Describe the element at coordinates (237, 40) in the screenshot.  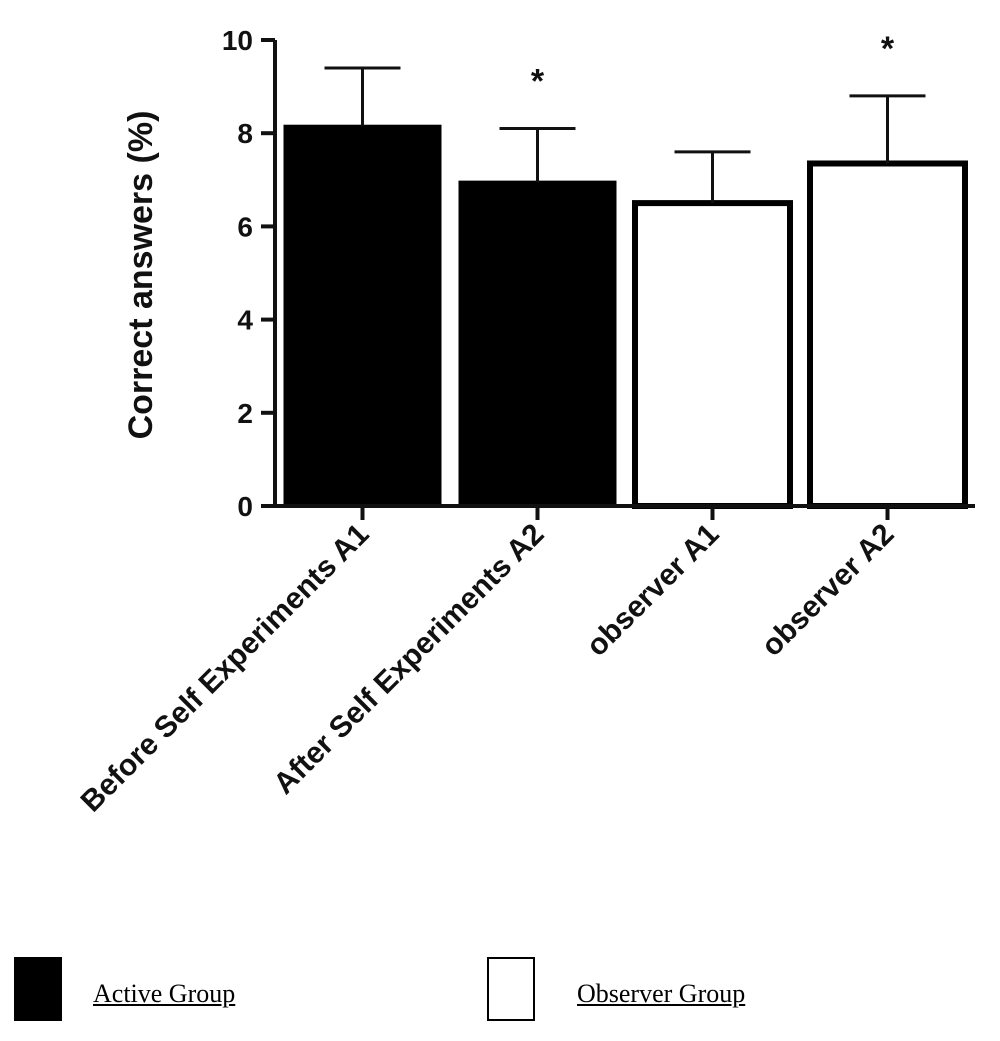
I see `y-tick-label: 10` at that location.